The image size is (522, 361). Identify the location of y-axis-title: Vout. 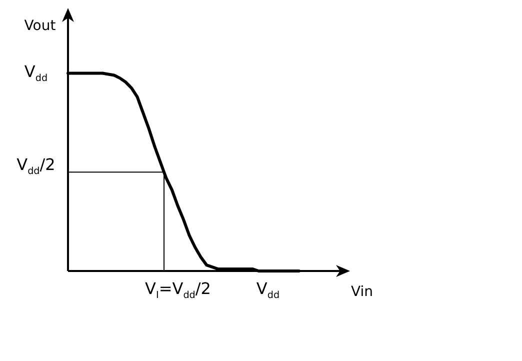
(40, 26).